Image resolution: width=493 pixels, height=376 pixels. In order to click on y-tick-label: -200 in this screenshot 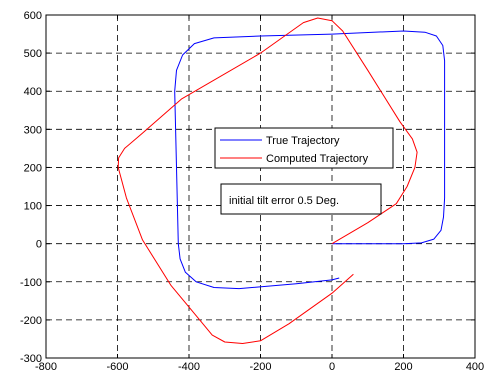, I will do `click(31, 321)`.